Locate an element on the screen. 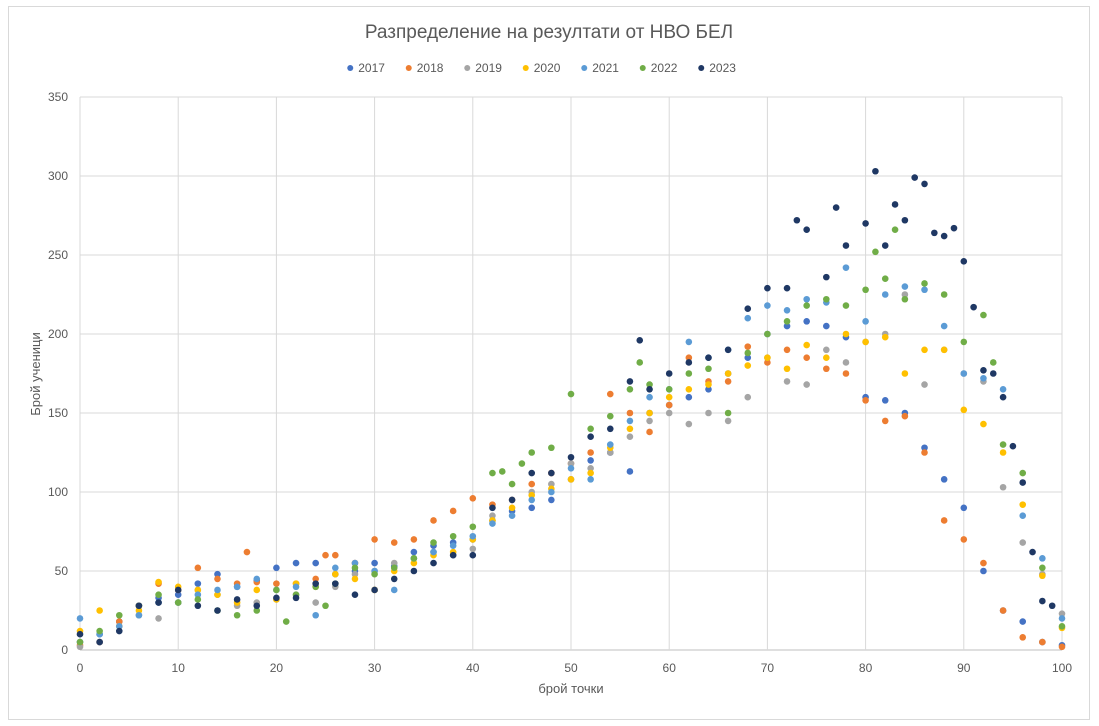  legend-item-2022: 2022 is located at coordinates (658, 68).